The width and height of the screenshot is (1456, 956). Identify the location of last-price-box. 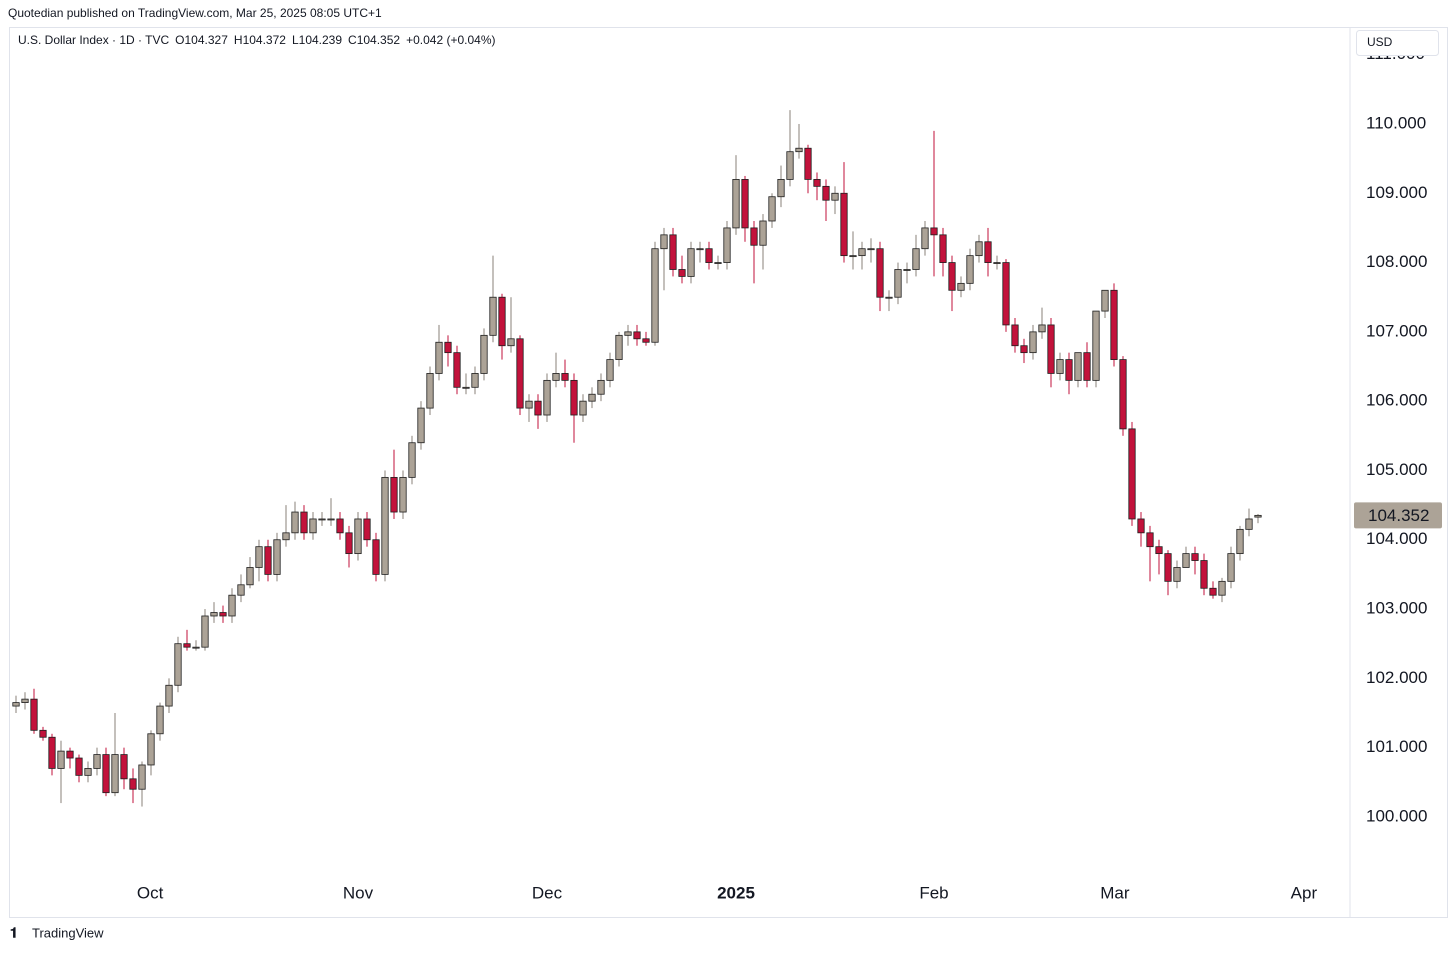
(1398, 515).